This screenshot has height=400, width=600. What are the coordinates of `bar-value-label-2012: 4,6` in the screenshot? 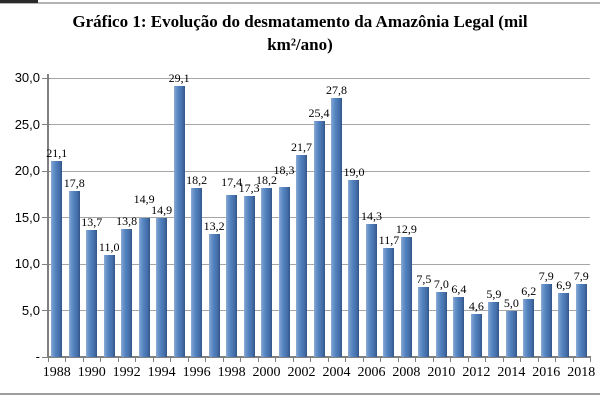 It's located at (476, 306).